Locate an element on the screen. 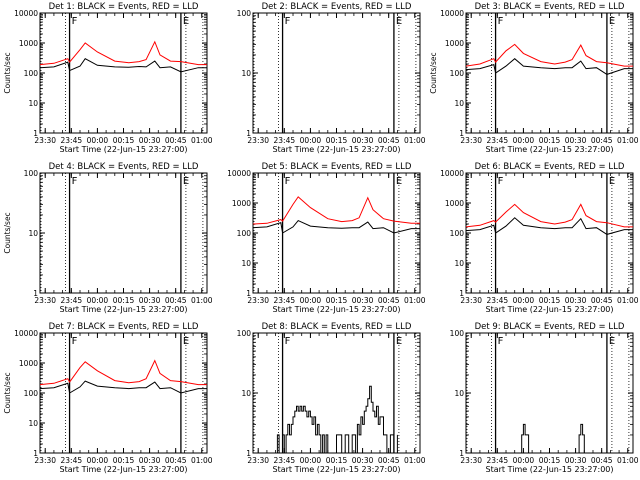 The width and height of the screenshot is (640, 480). panel-title: Det 2: BLACK = Events, RED = LLD is located at coordinates (337, 7).